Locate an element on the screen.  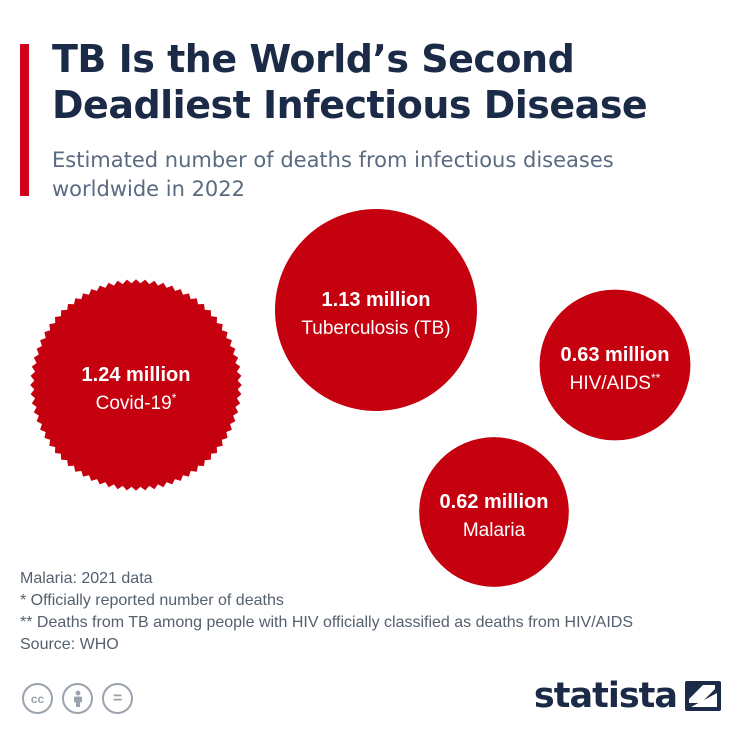
attribution-icon is located at coordinates (77, 698).